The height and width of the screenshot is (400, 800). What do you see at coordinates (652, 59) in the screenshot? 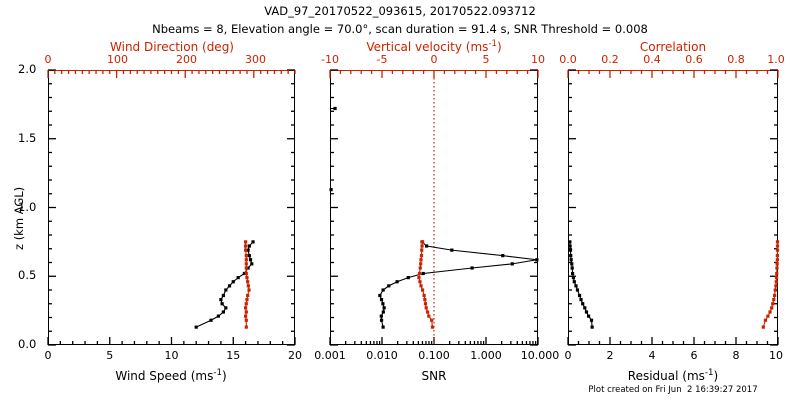
I see `panel3-top-tick-2: 0.4` at bounding box center [652, 59].